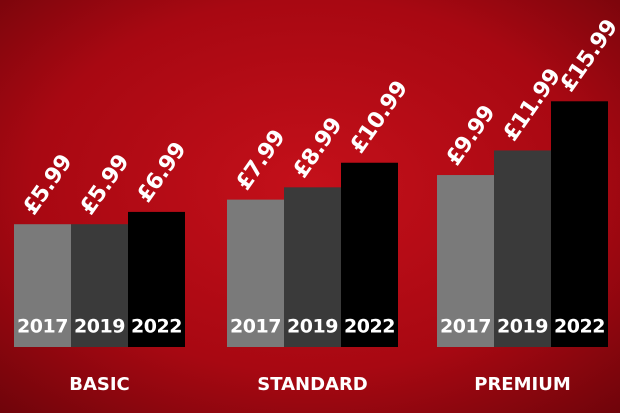  I want to click on category-label: STANDARD, so click(312, 384).